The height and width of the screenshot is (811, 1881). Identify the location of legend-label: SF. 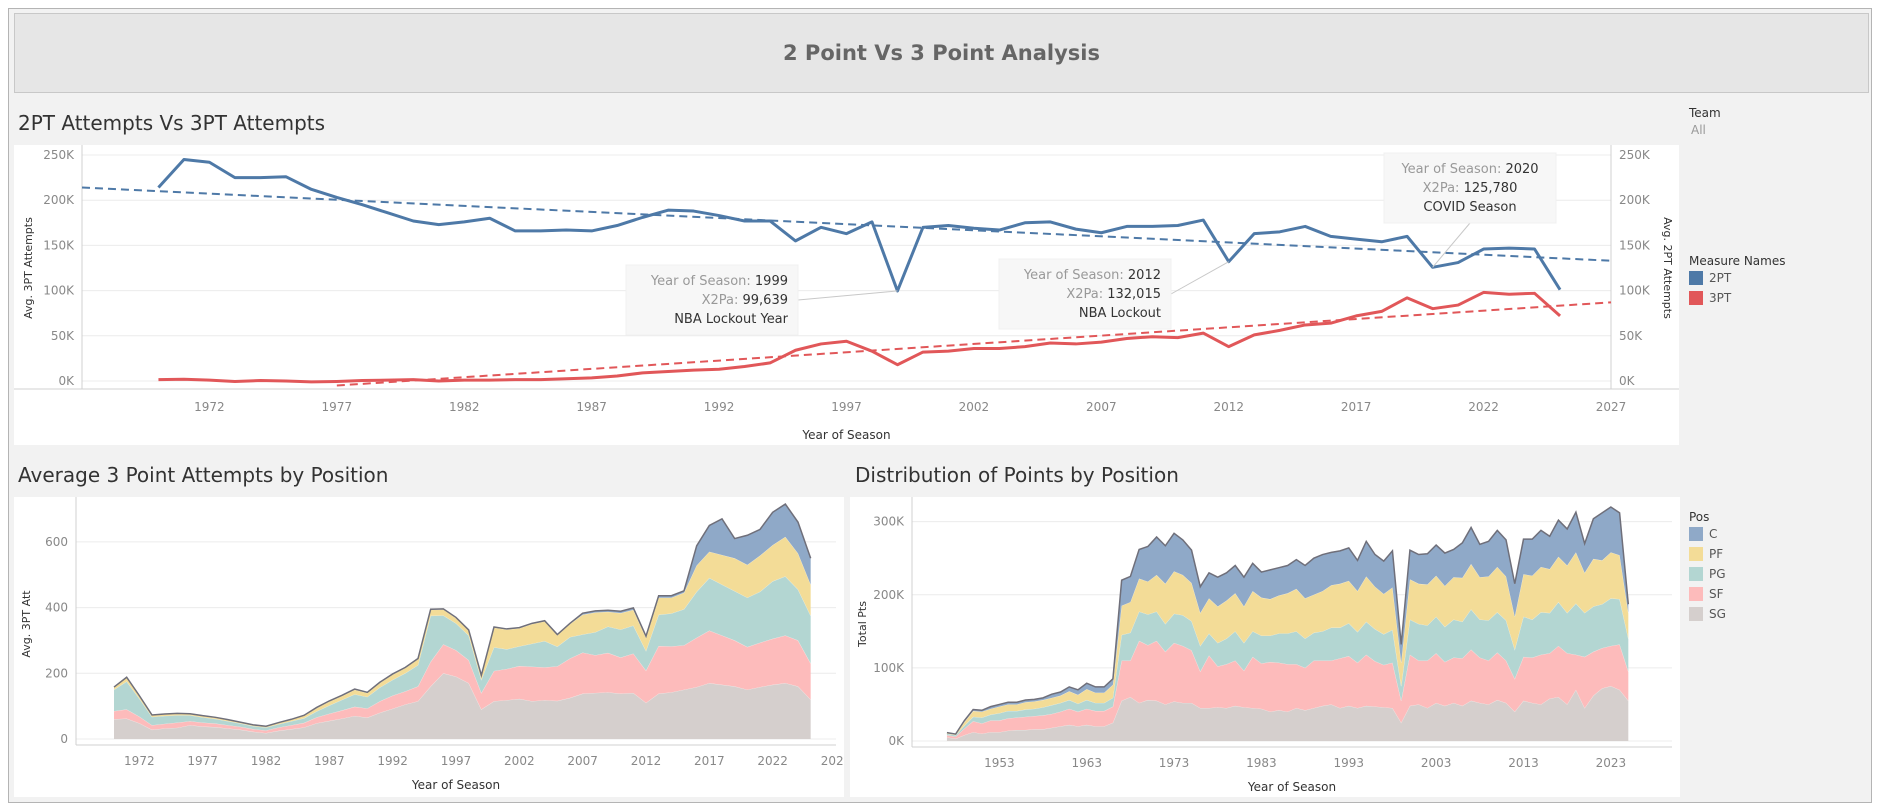
(1716, 594).